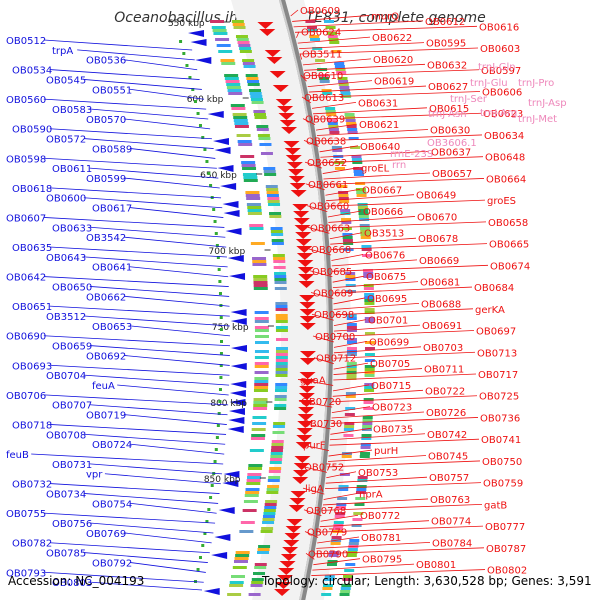 This screenshot has height=600, width=600. Describe the element at coordinates (26, 278) in the screenshot. I see `gene-label: OB0642` at that location.